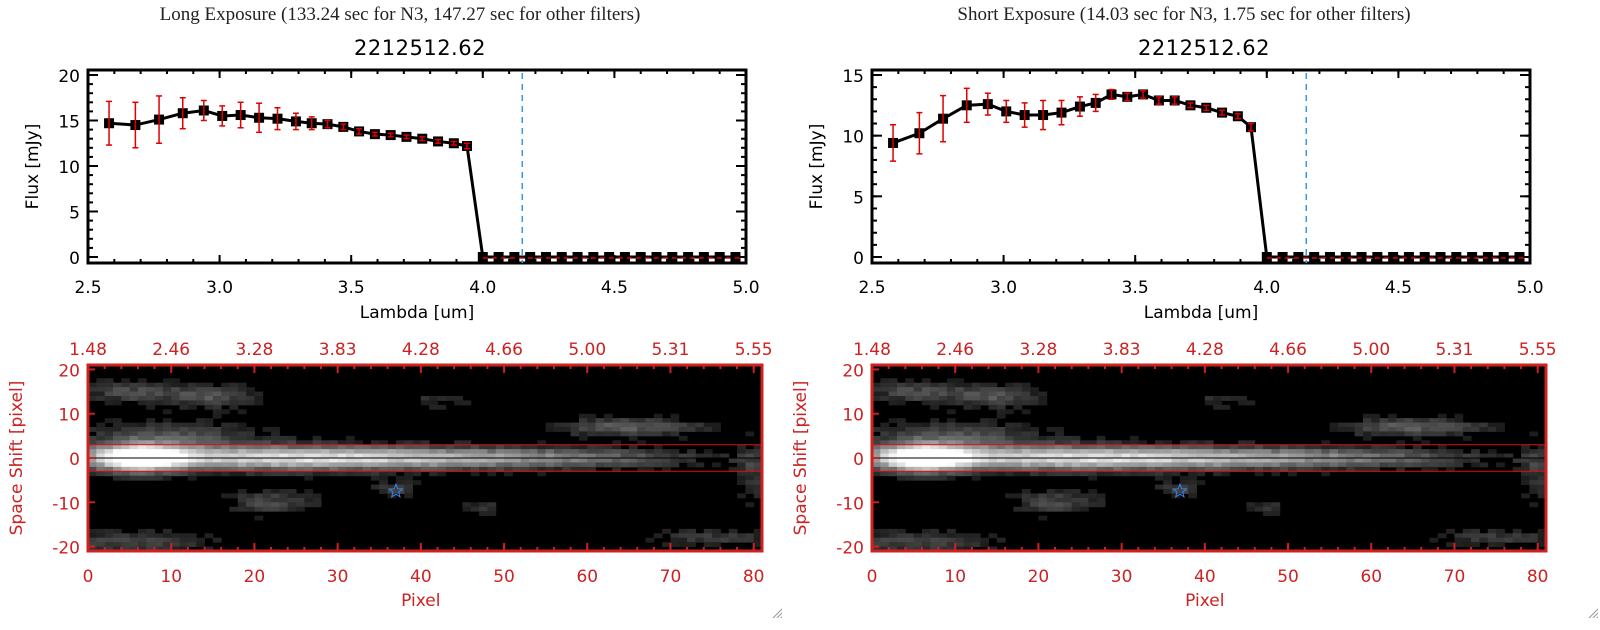 The width and height of the screenshot is (1600, 630). Describe the element at coordinates (255, 577) in the screenshot. I see `x-tick-label: 20` at that location.